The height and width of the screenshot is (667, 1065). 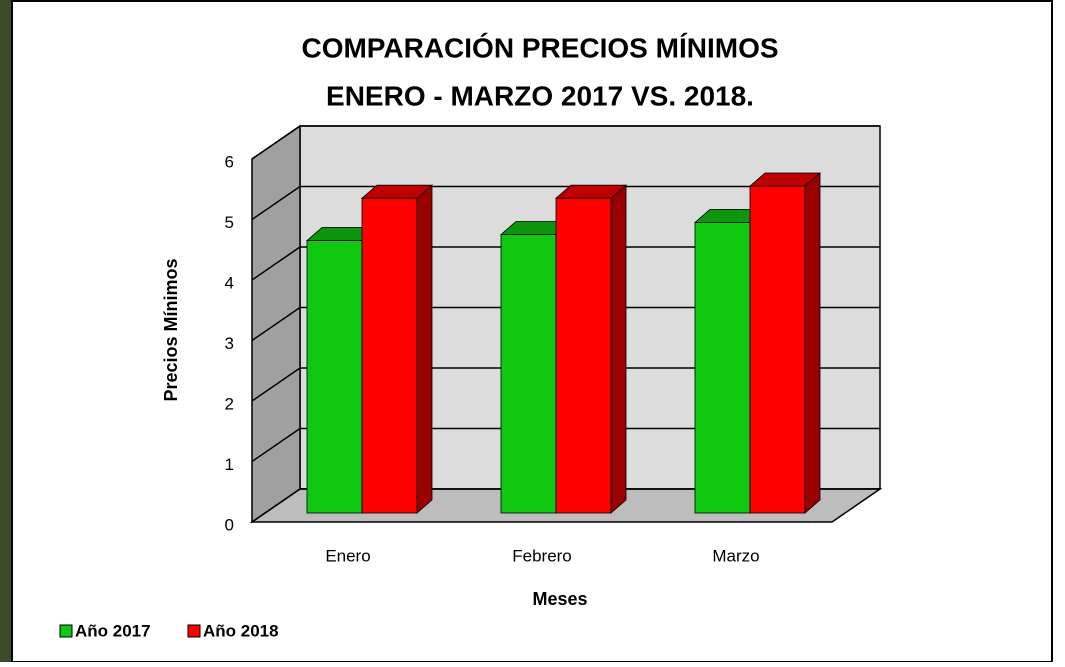 I want to click on y-axis-label: Precios Mínimos, so click(x=171, y=329).